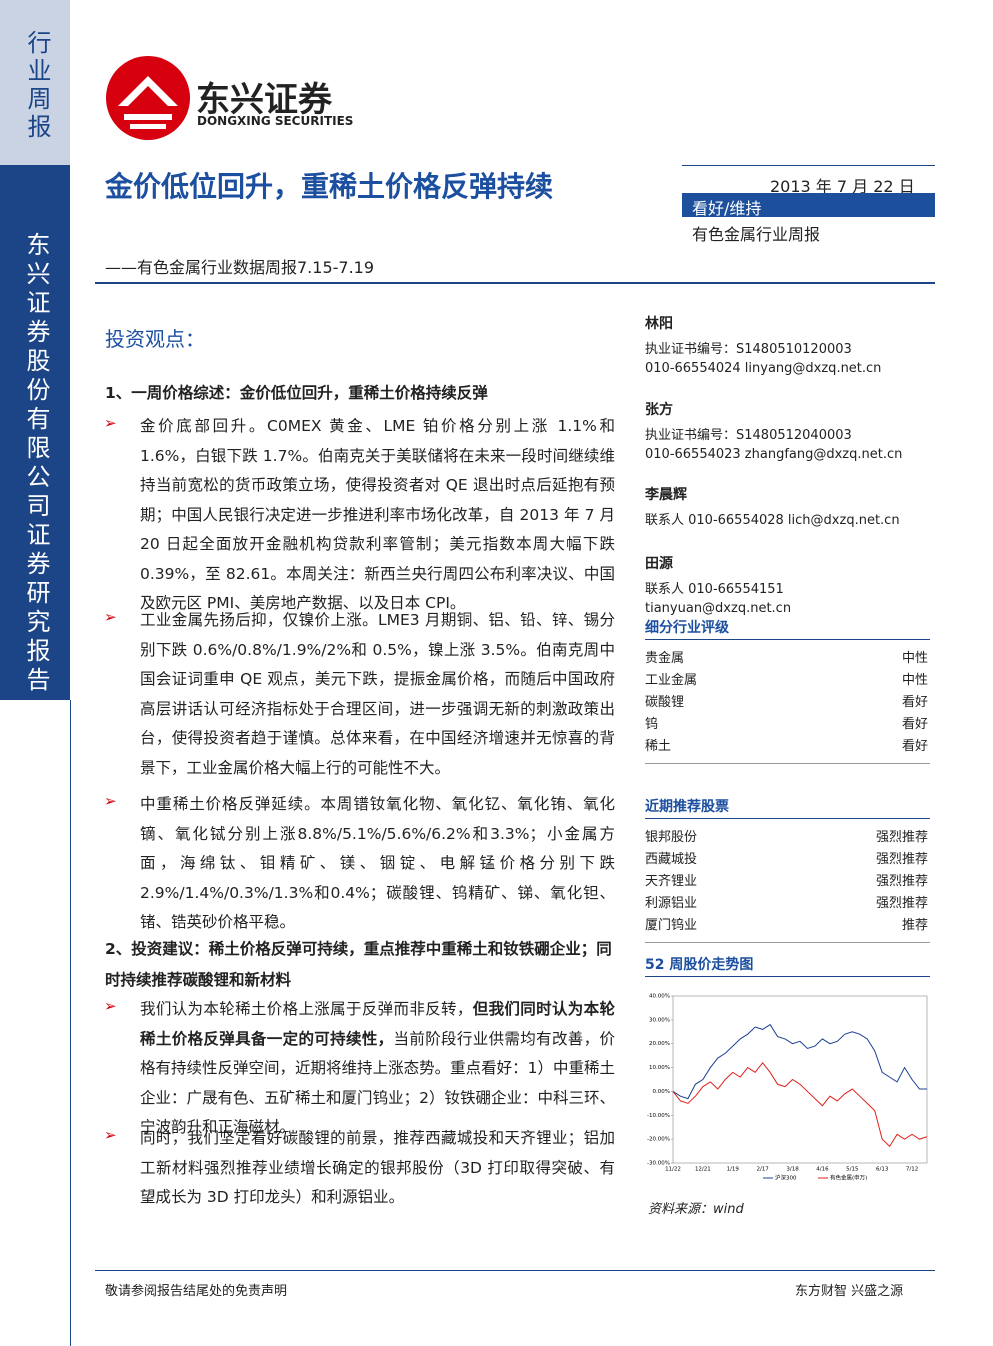  I want to click on y-tick-label: 20.00%, so click(659, 1044).